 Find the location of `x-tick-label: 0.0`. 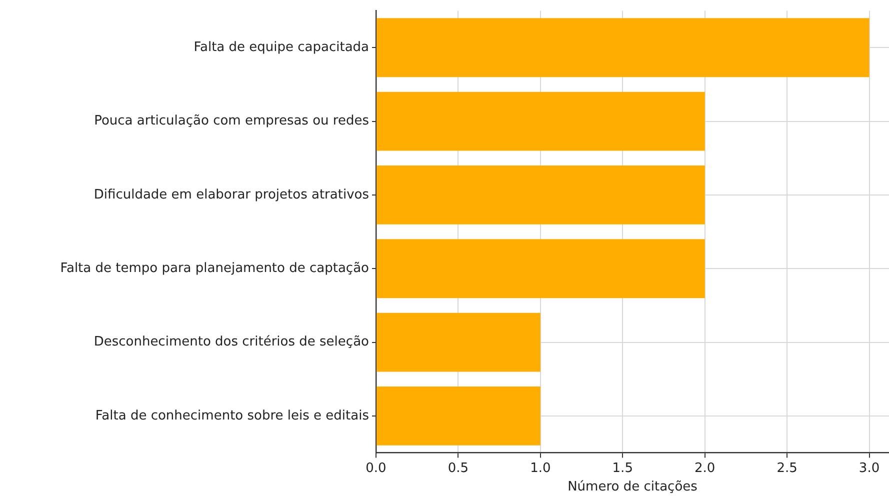

x-tick-label: 0.0 is located at coordinates (376, 468).